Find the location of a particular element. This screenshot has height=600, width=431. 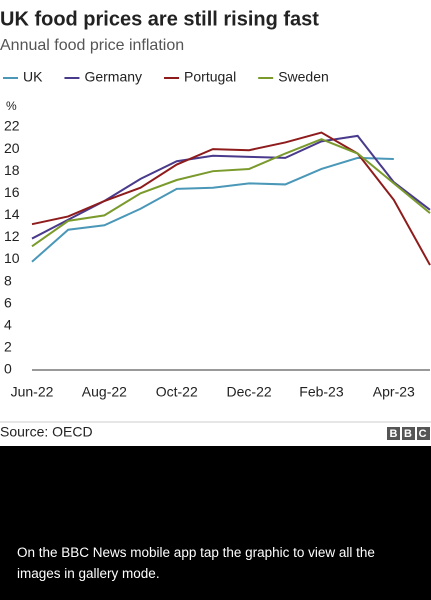

y-tick-label: 12 is located at coordinates (12, 236).